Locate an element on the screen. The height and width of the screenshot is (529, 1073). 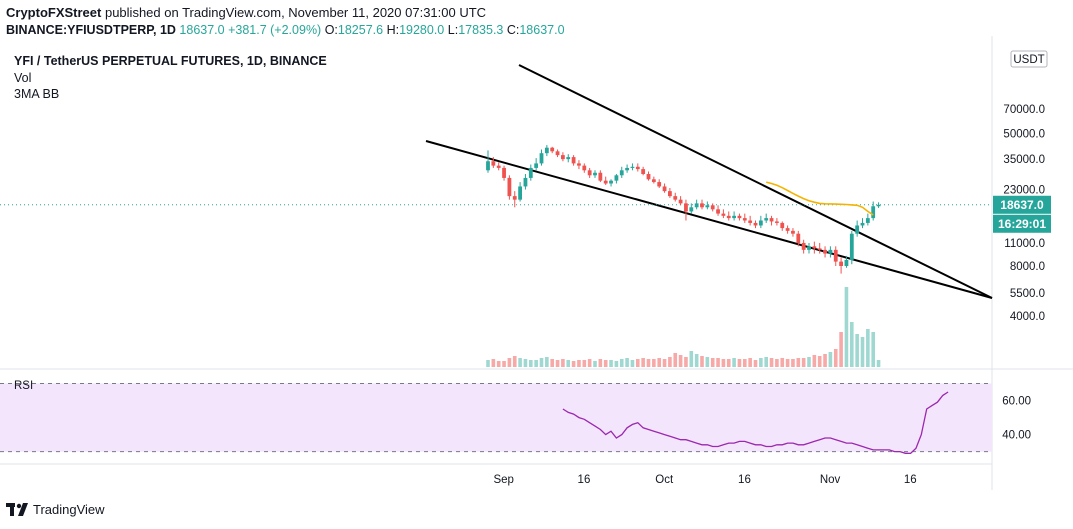
time-tick-label: Oct is located at coordinates (664, 480).